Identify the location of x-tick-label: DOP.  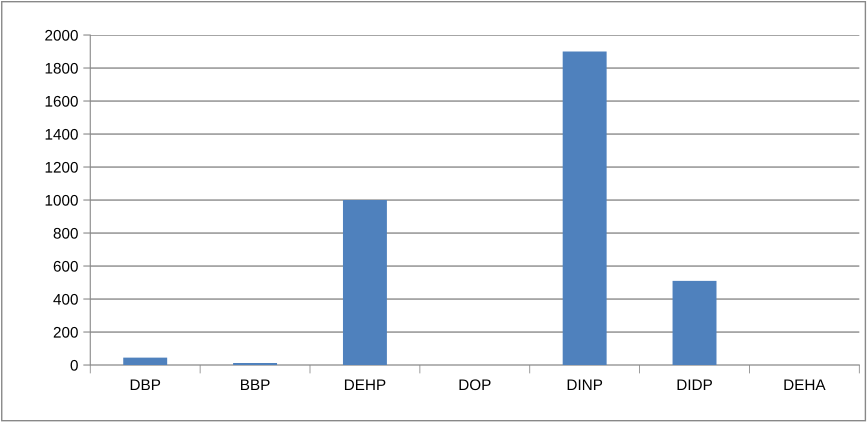
(475, 384).